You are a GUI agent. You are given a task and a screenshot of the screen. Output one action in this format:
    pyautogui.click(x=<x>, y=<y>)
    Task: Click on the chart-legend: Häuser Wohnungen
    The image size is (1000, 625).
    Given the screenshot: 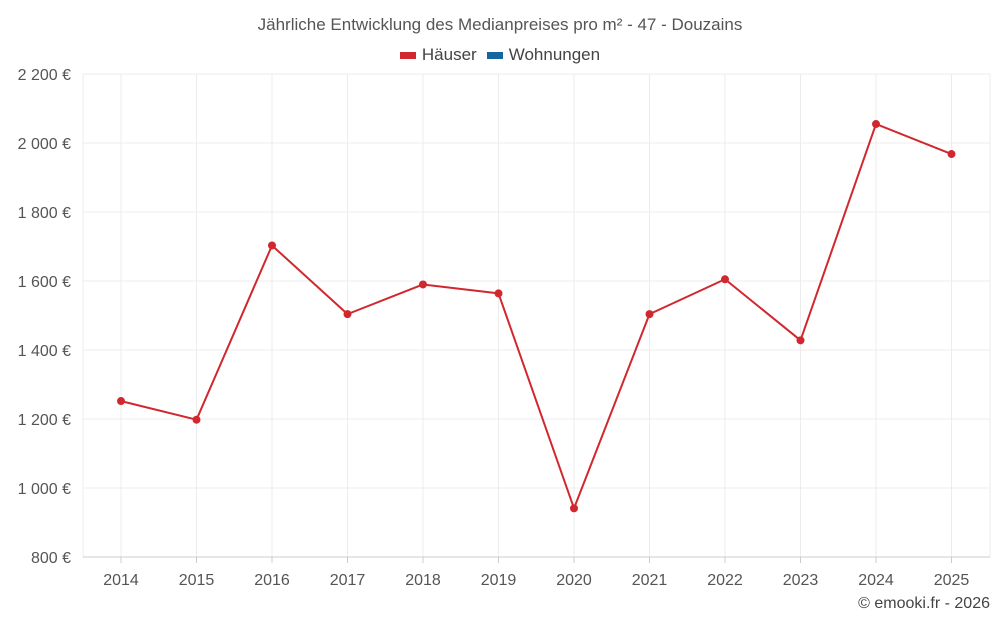 What is the action you would take?
    pyautogui.click(x=500, y=55)
    